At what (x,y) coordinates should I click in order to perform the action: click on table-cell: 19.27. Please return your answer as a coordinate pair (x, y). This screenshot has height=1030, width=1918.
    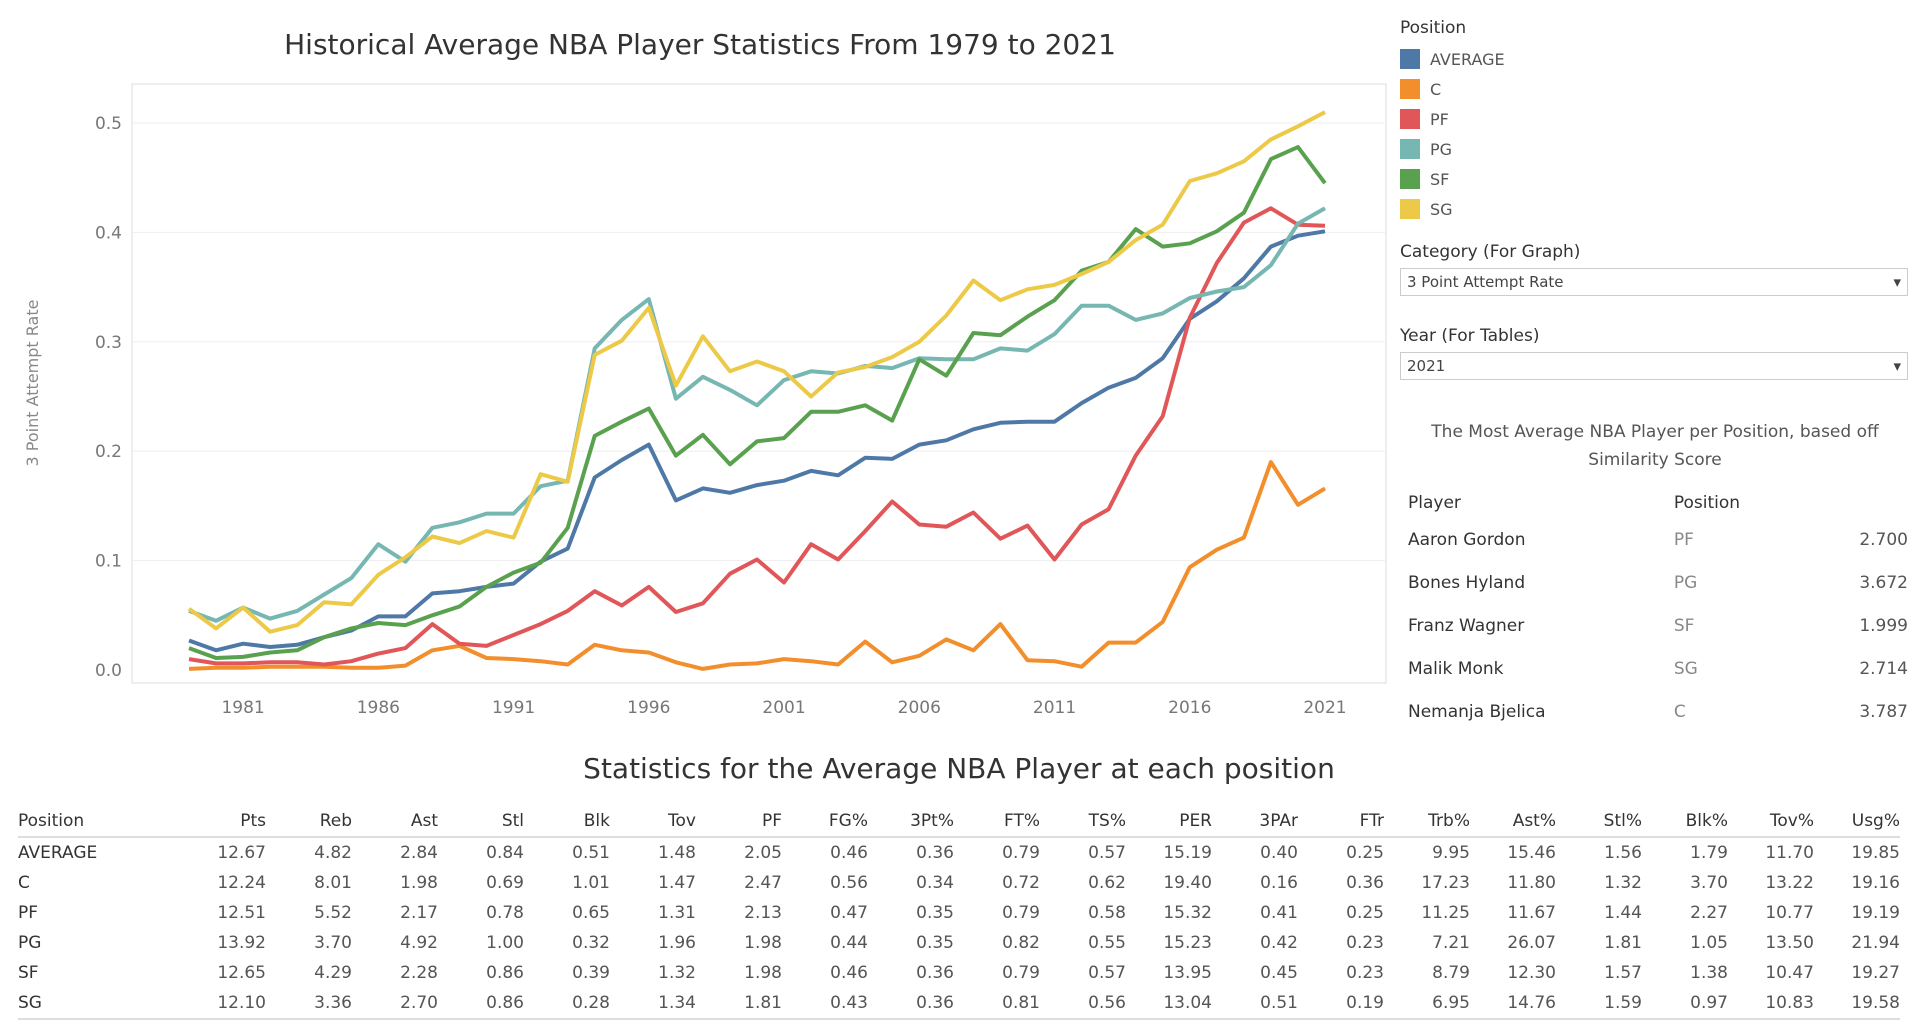
    Looking at the image, I should click on (1875, 973).